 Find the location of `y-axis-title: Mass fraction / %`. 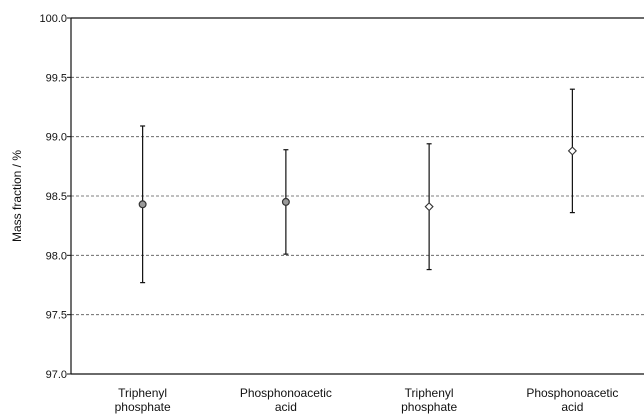

y-axis-title: Mass fraction / % is located at coordinates (17, 196).